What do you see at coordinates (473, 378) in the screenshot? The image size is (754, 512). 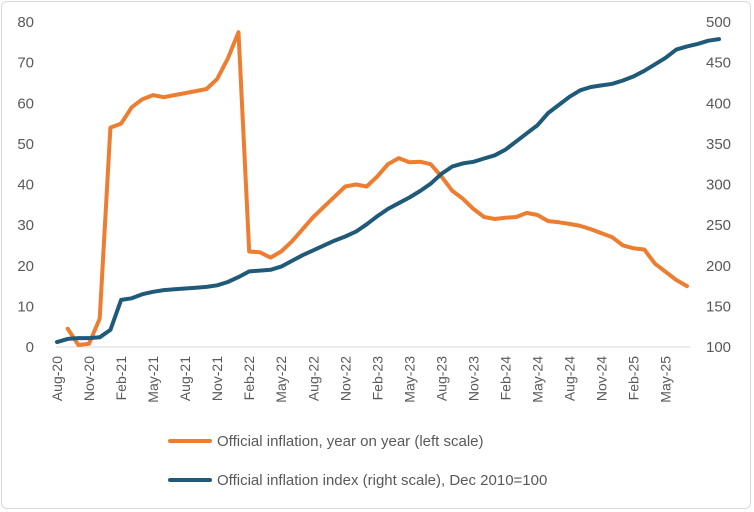 I see `x-tick-label: Nov-23` at bounding box center [473, 378].